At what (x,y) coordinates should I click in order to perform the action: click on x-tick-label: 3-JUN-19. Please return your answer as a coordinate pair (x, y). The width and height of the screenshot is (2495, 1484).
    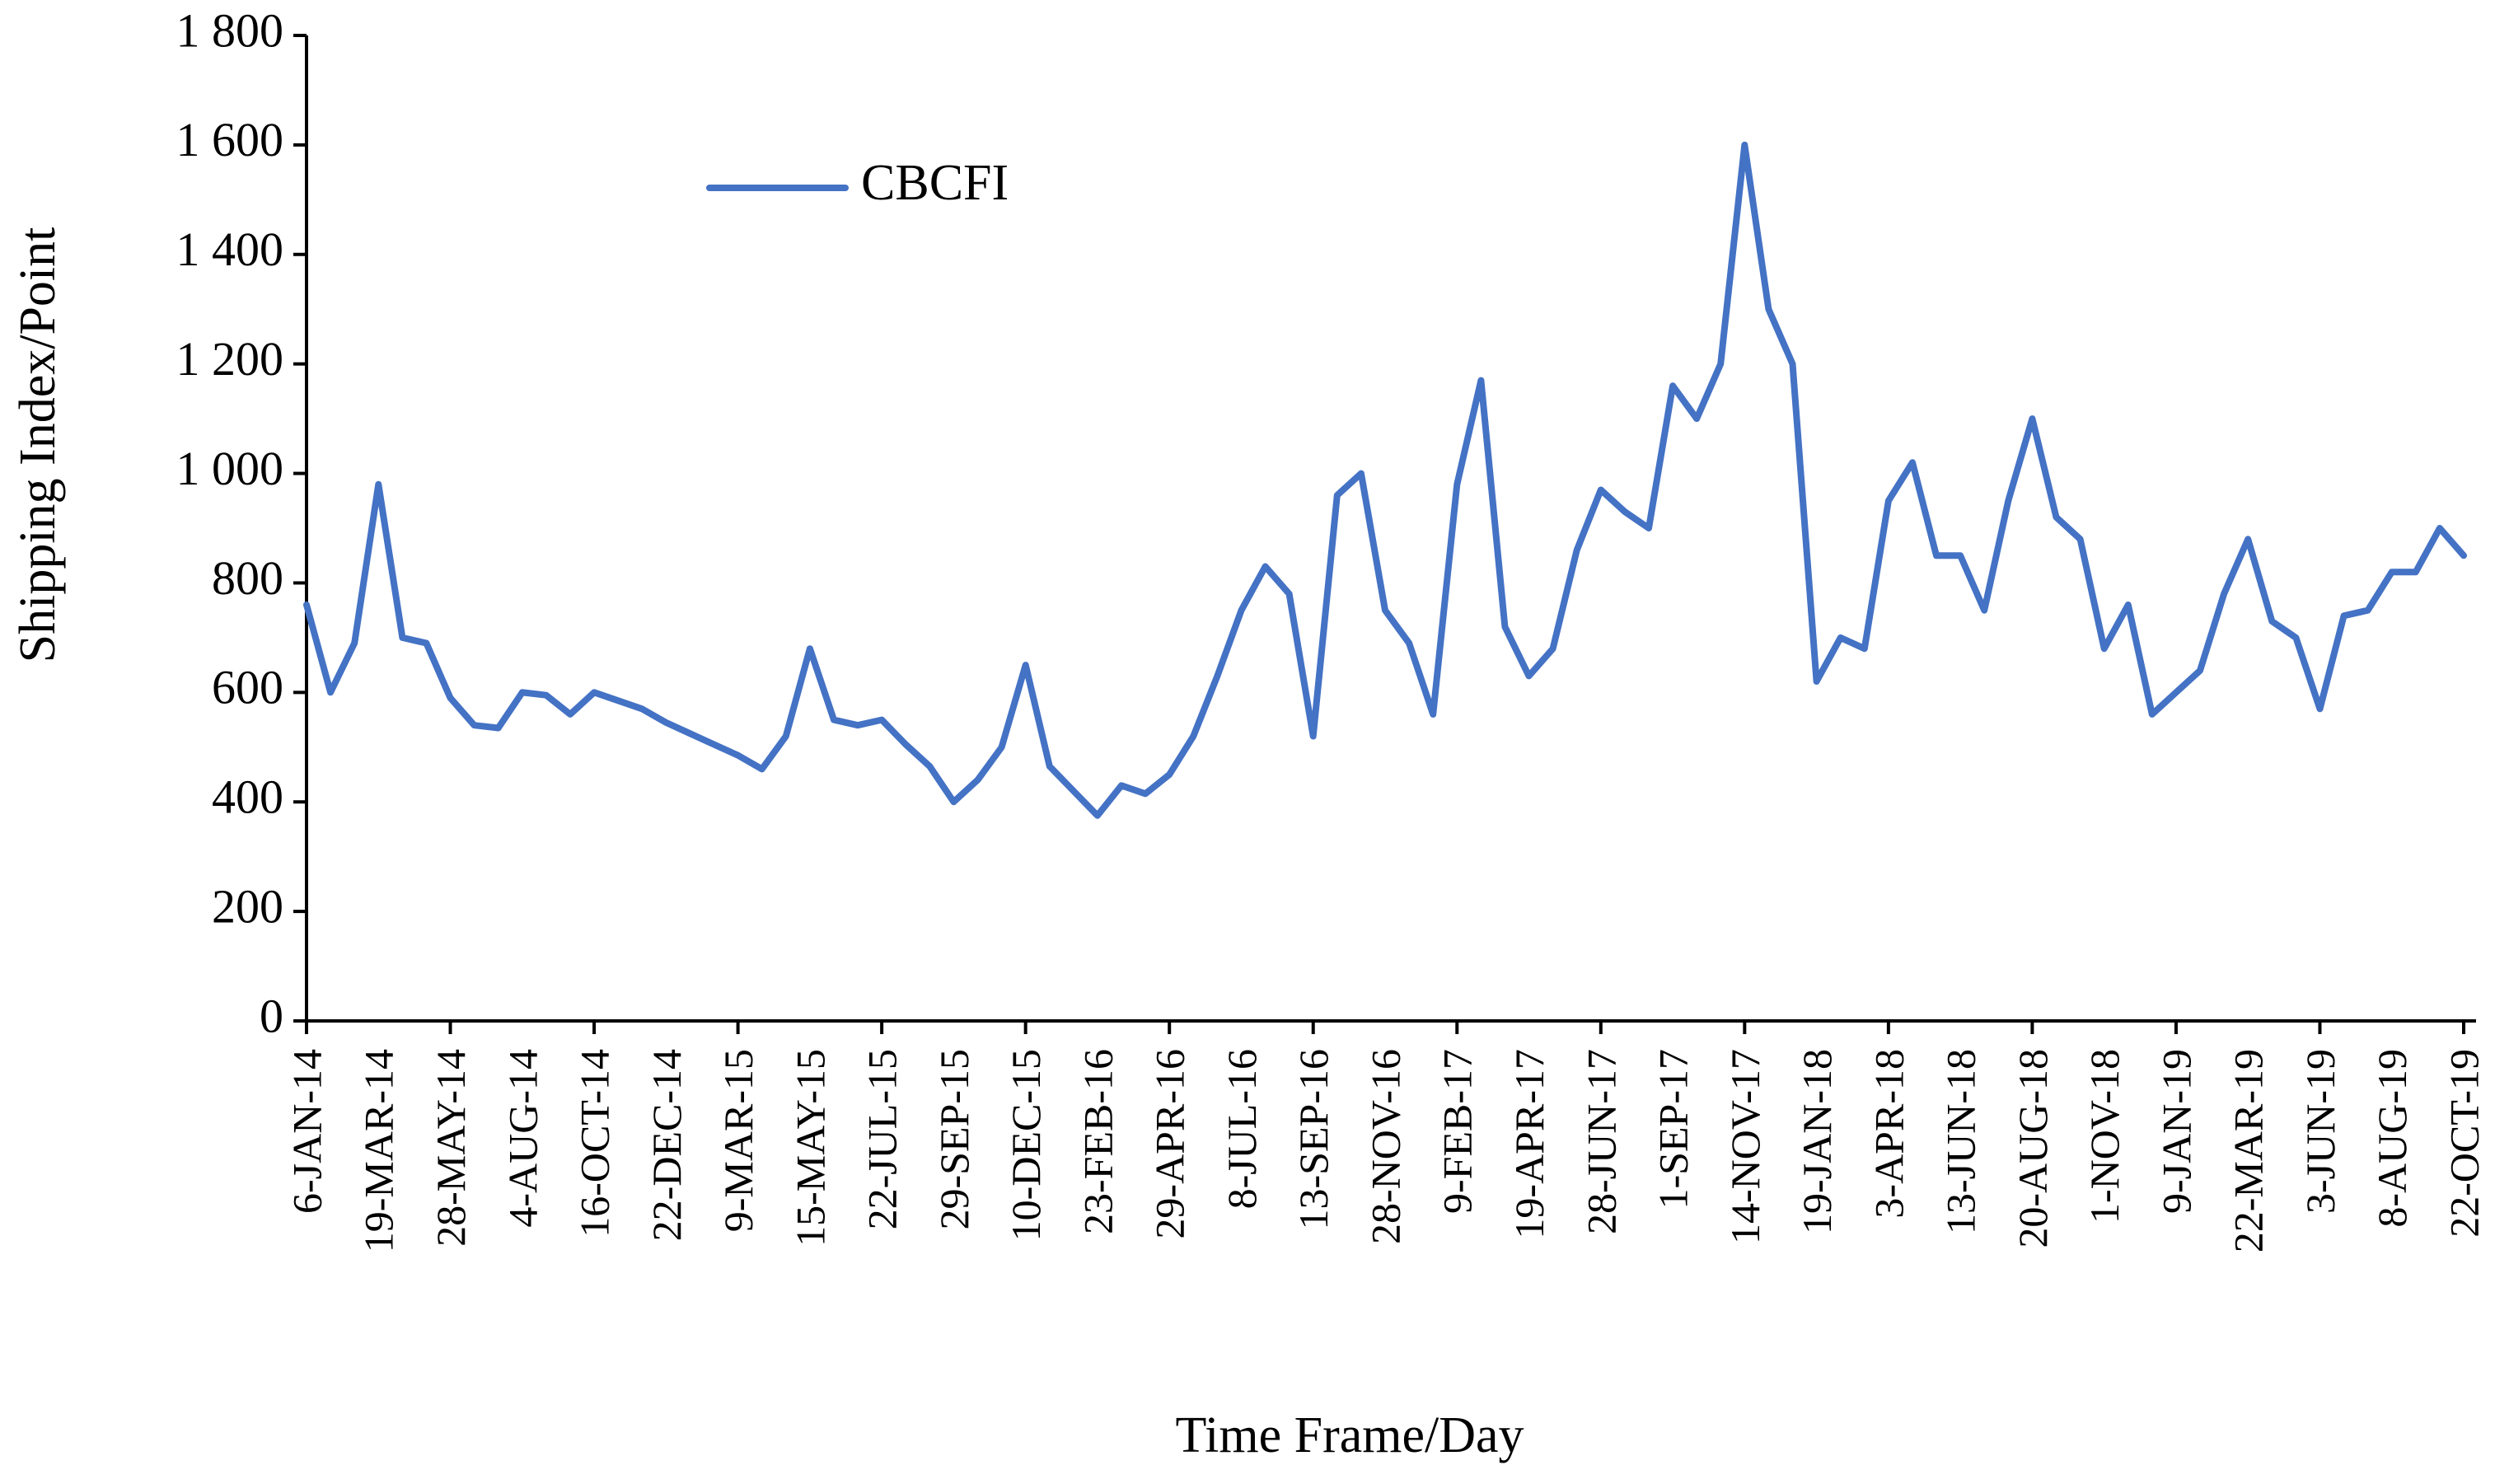
    Looking at the image, I should click on (2320, 1131).